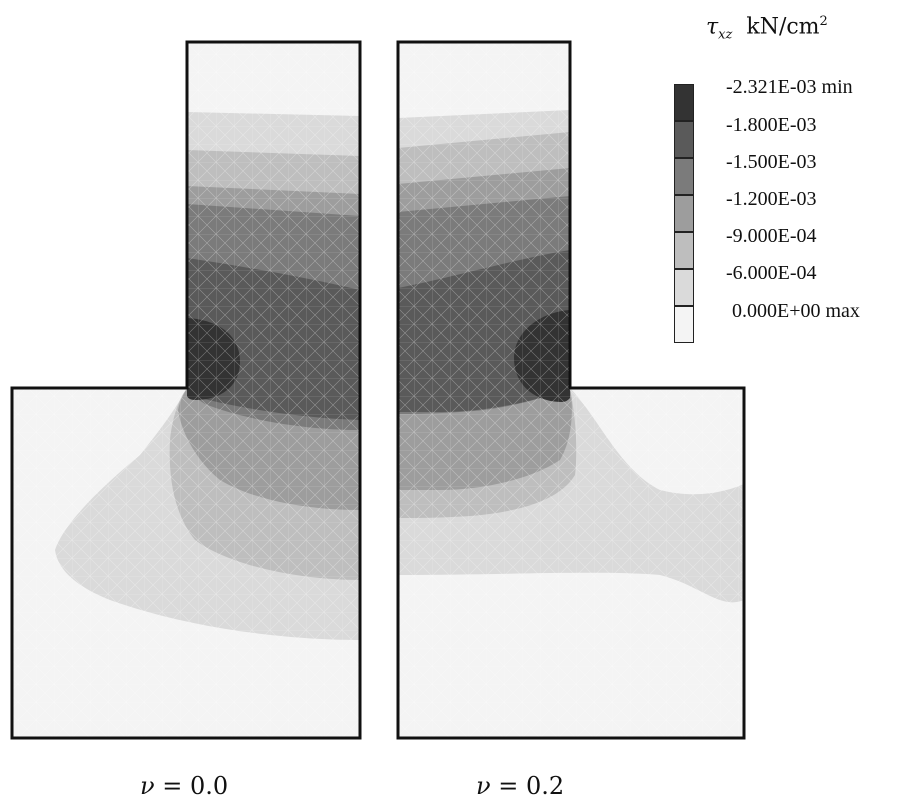  I want to click on legend-title-unit: kN/cm, so click(783, 27).